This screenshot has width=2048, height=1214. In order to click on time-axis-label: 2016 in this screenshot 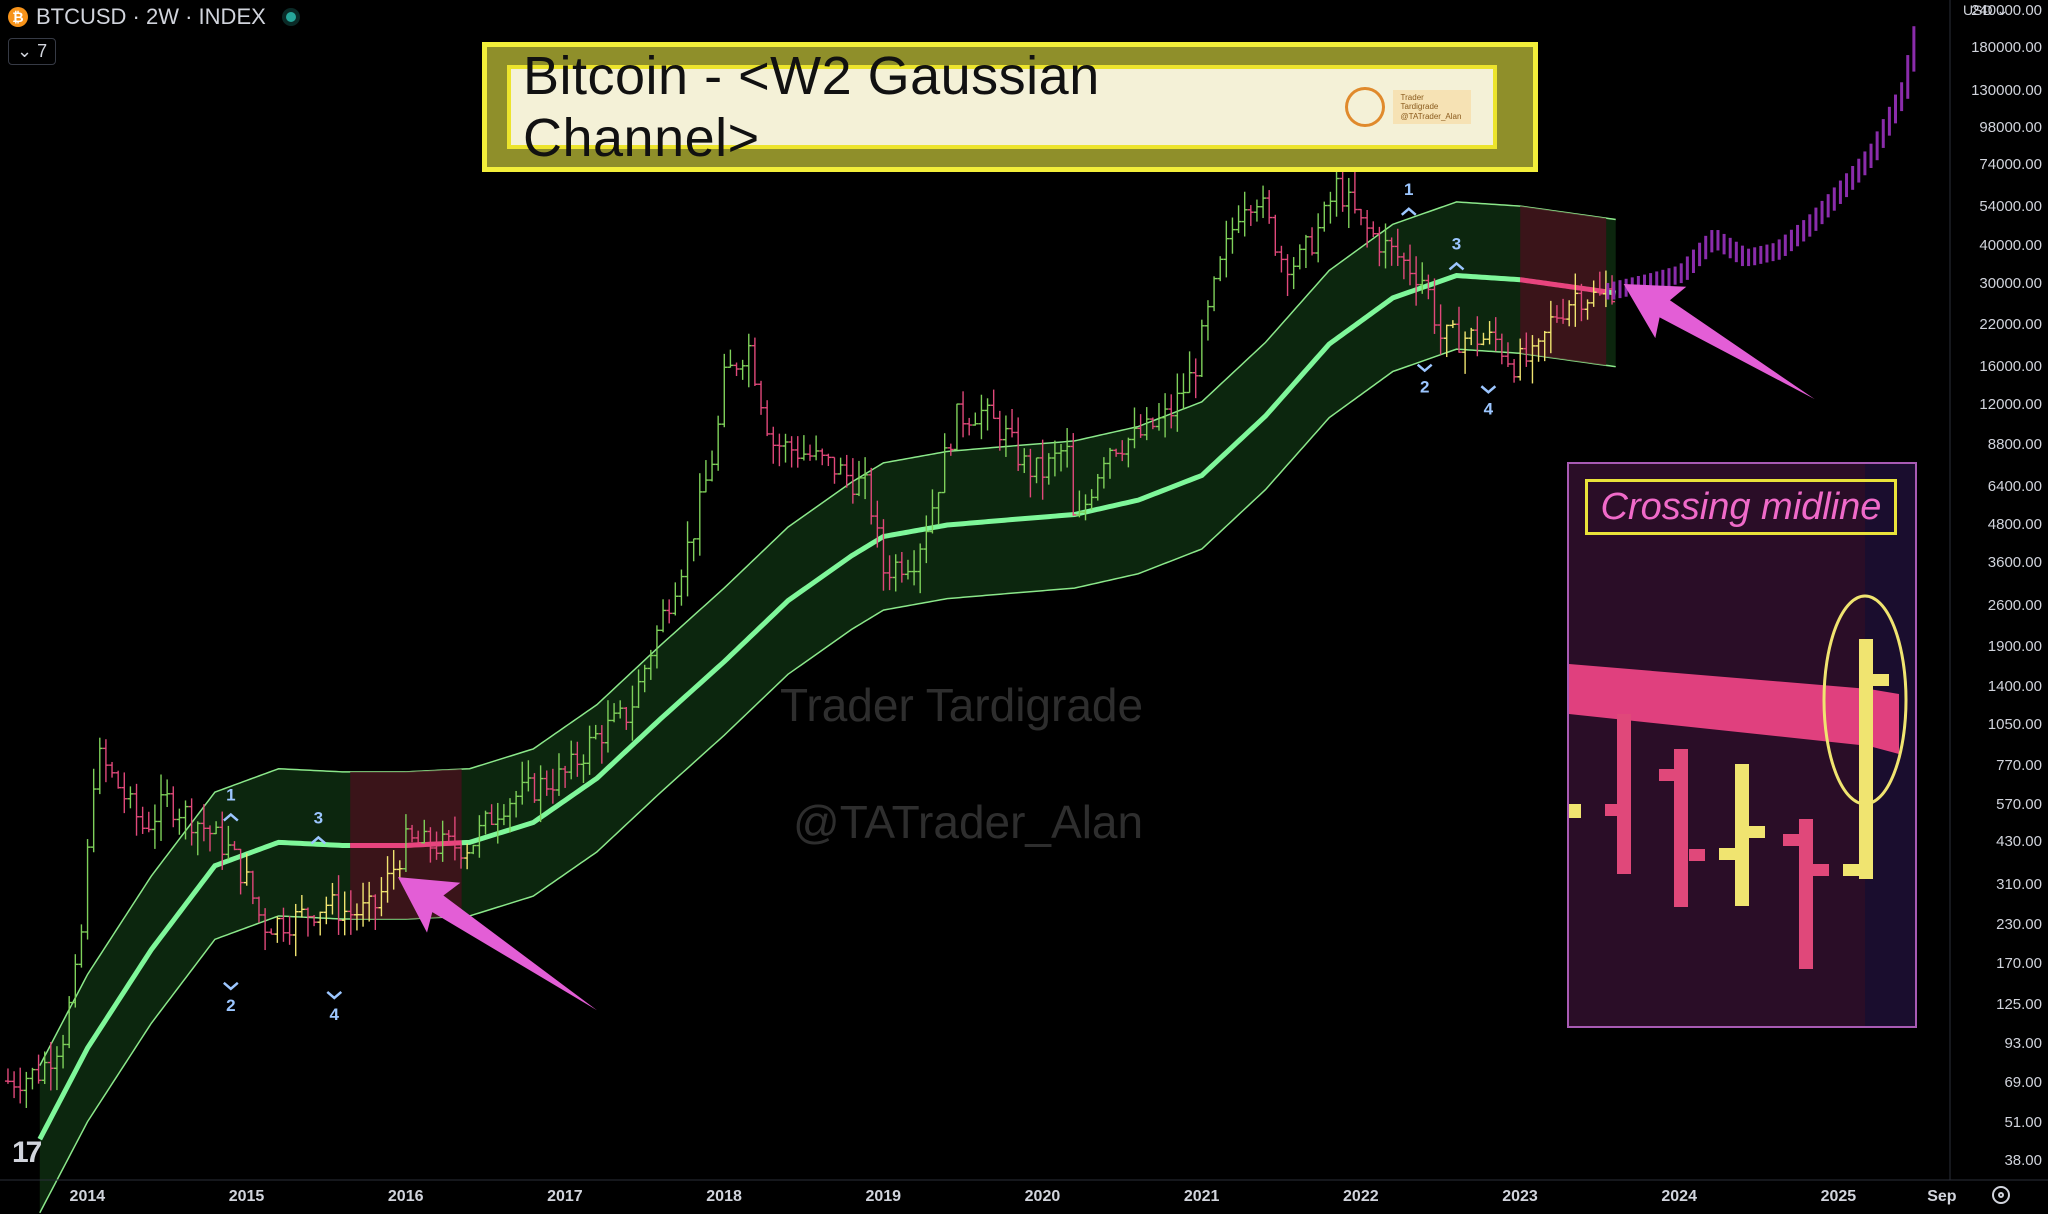, I will do `click(405, 1196)`.